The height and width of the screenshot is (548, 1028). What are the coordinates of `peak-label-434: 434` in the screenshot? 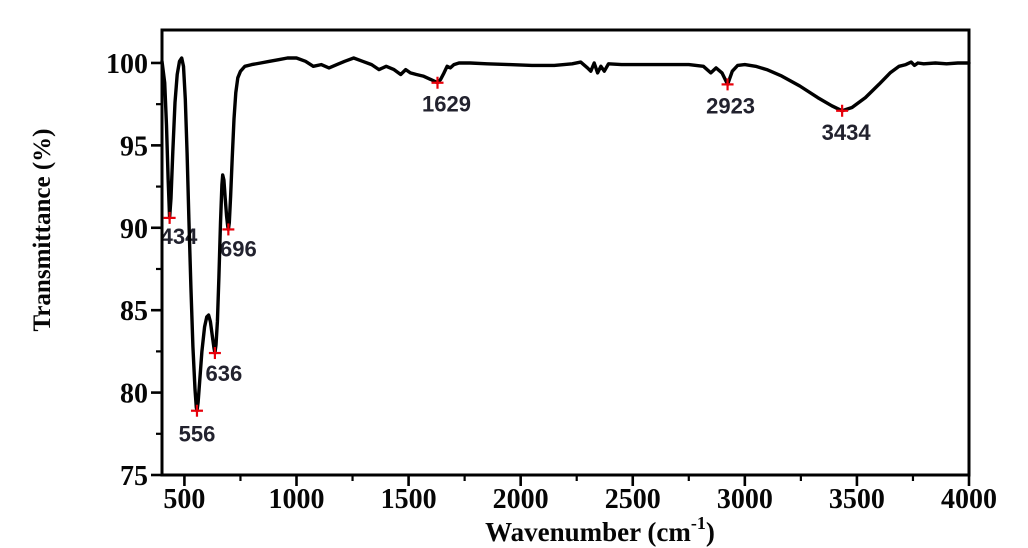 It's located at (179, 236).